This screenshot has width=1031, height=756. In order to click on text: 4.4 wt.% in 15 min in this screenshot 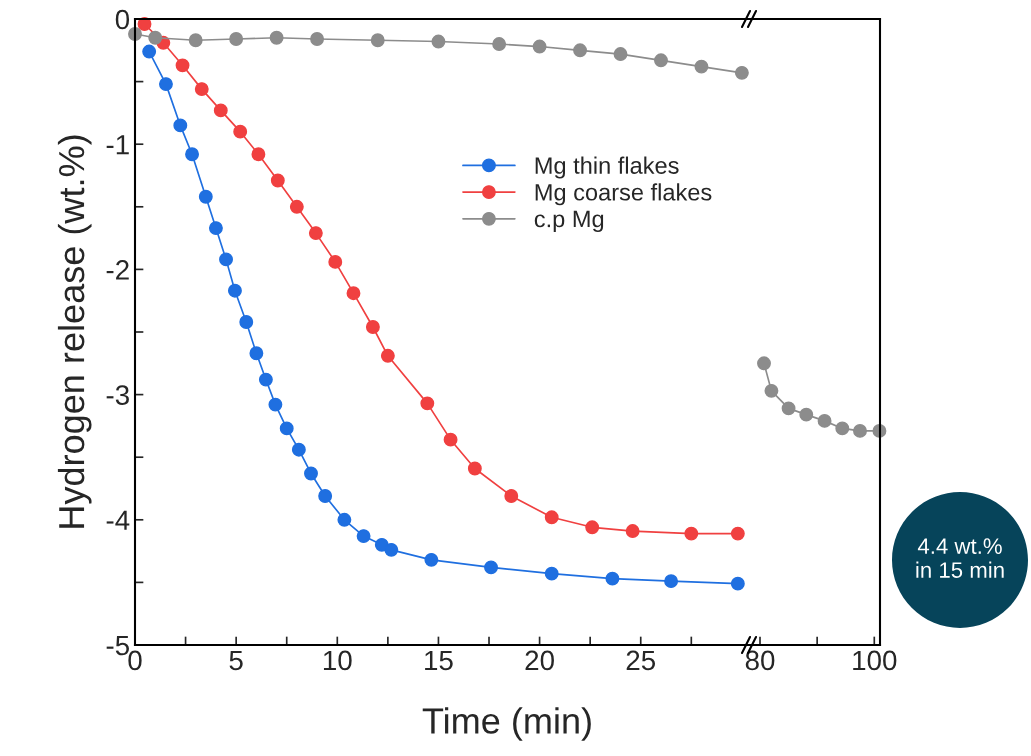, I will do `click(960, 558)`.